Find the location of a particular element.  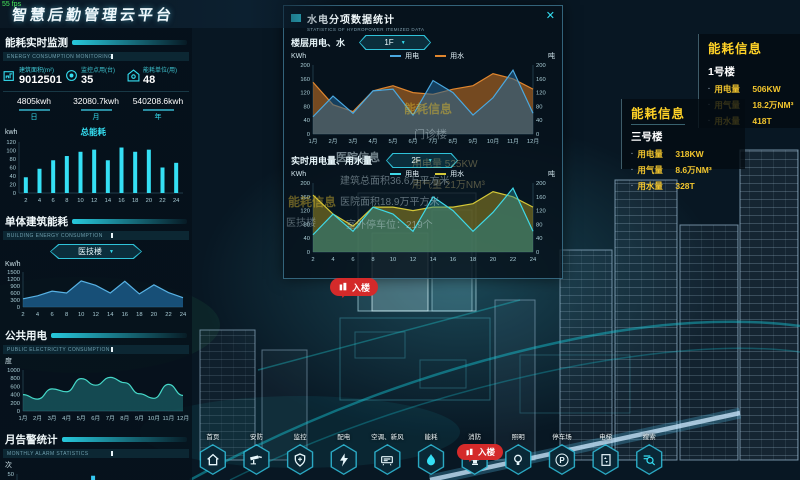

nav-item-elevator: 电梯 is located at coordinates (606, 456).